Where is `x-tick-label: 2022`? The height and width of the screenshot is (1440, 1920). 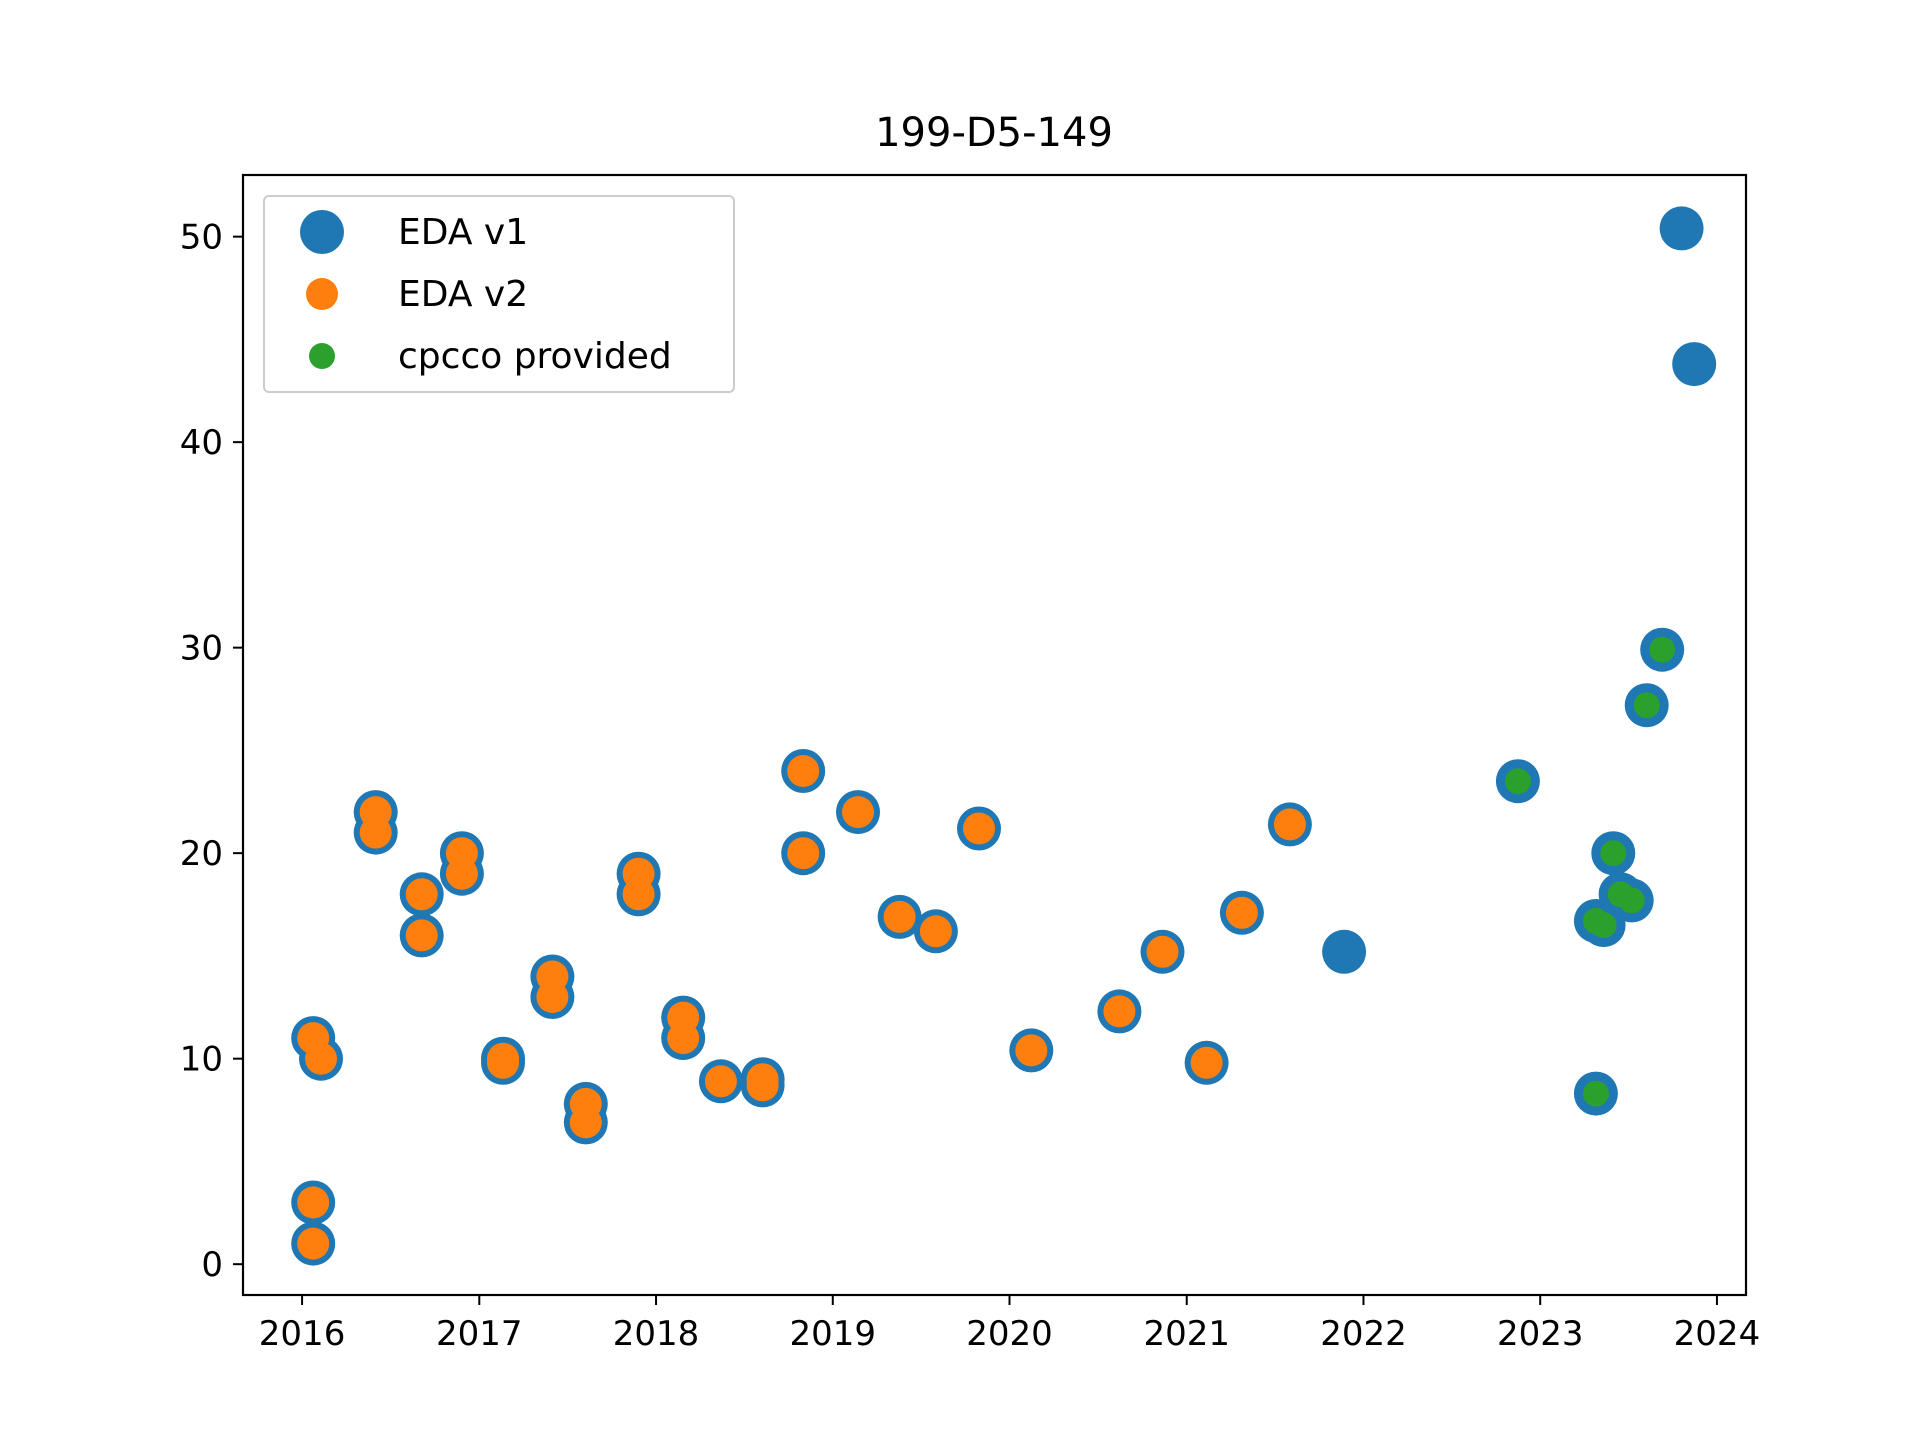 x-tick-label: 2022 is located at coordinates (1363, 1334).